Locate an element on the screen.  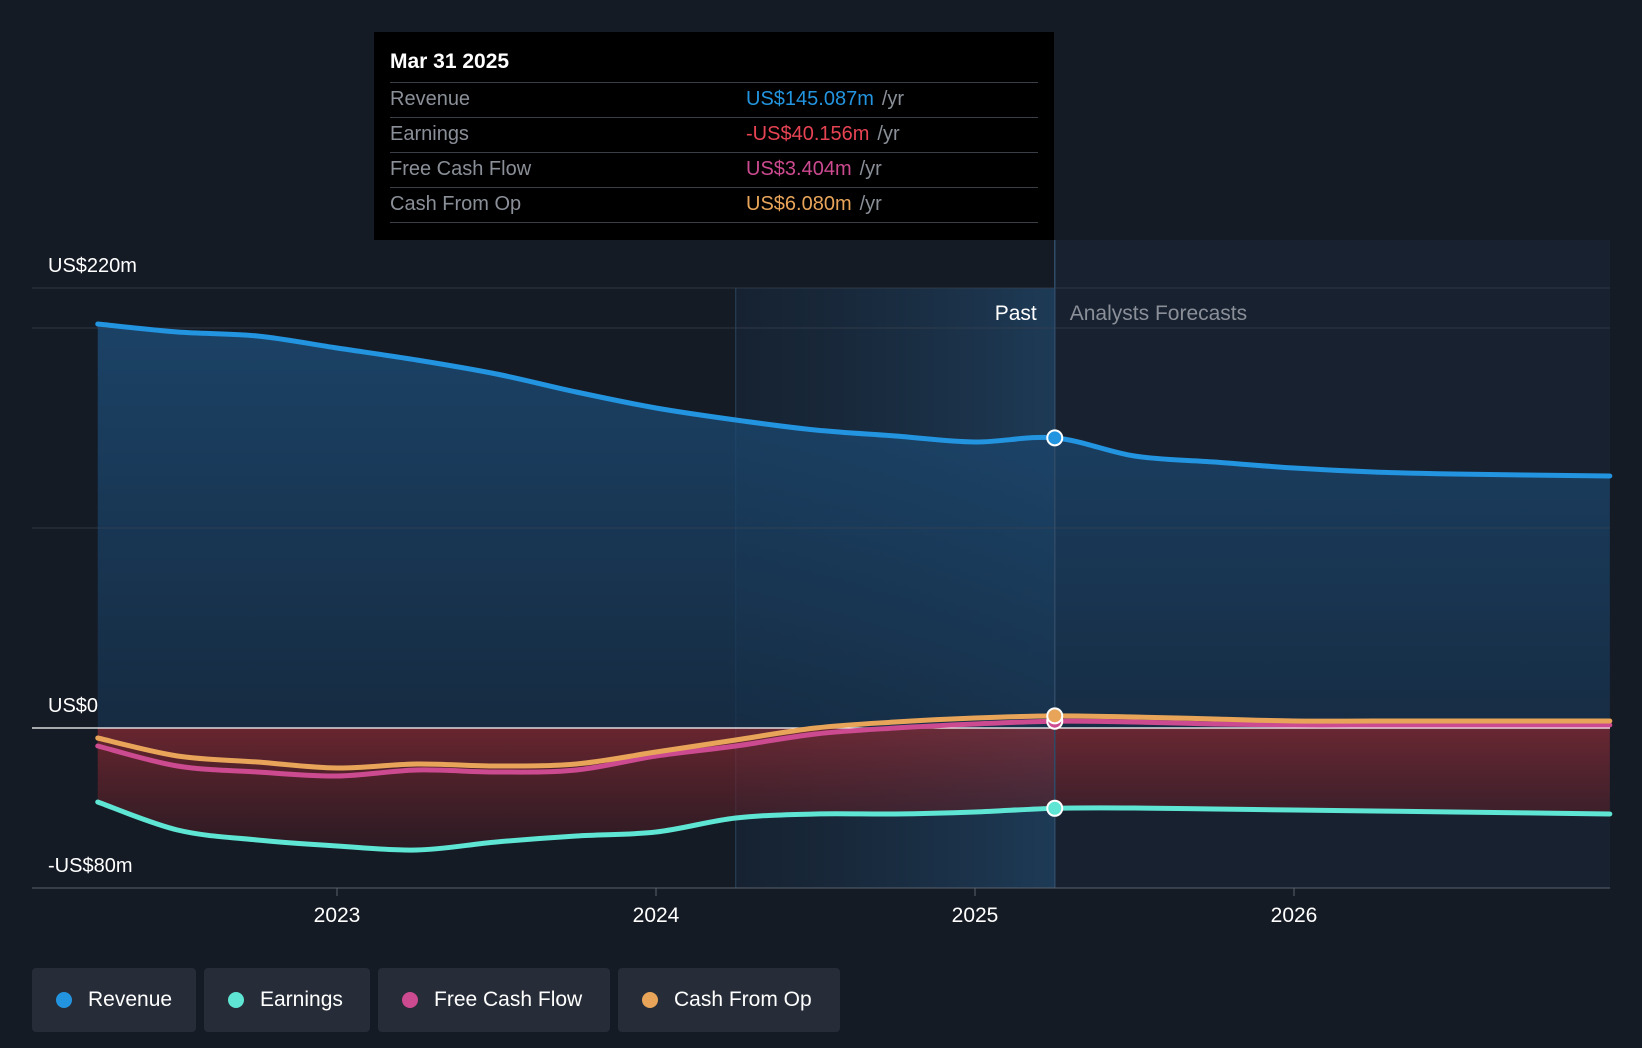
value: -US$40.156m is located at coordinates (808, 134).